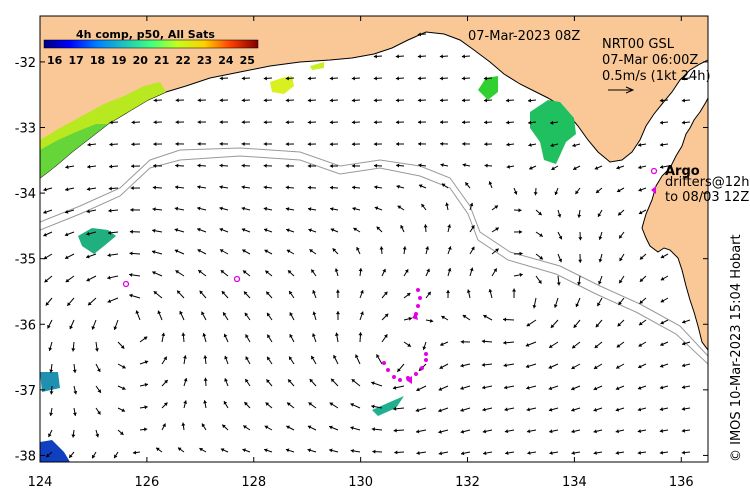 This screenshot has height=496, width=750. What do you see at coordinates (126, 284) in the screenshot?
I see `argo-float` at bounding box center [126, 284].